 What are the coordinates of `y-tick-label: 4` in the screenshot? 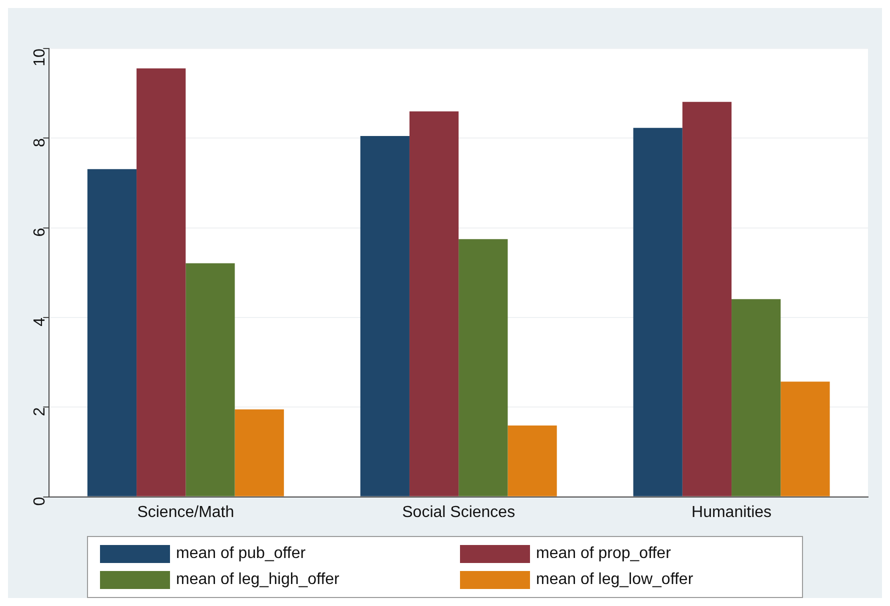 It's located at (40, 321).